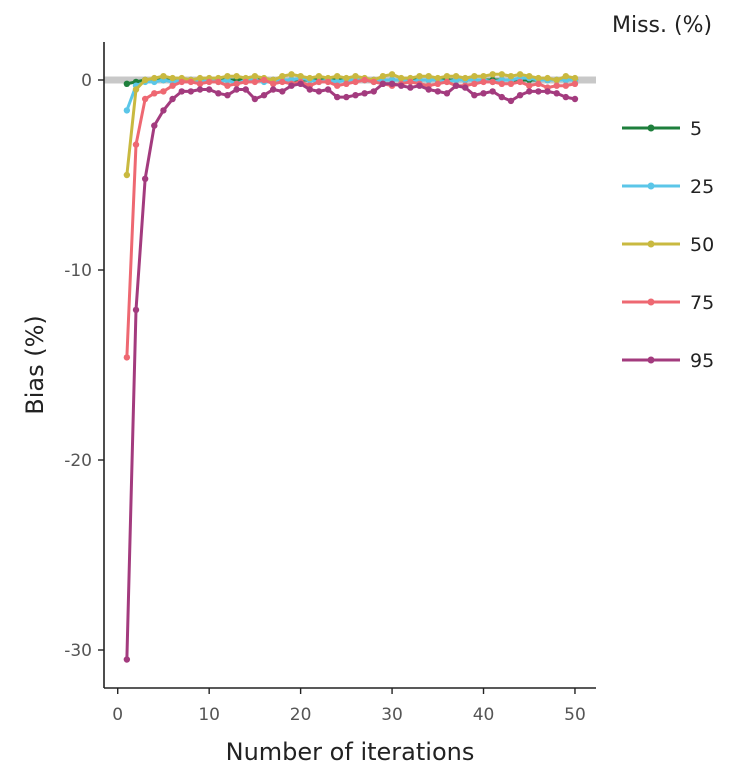  What do you see at coordinates (702, 187) in the screenshot?
I see `legend-label: 25` at bounding box center [702, 187].